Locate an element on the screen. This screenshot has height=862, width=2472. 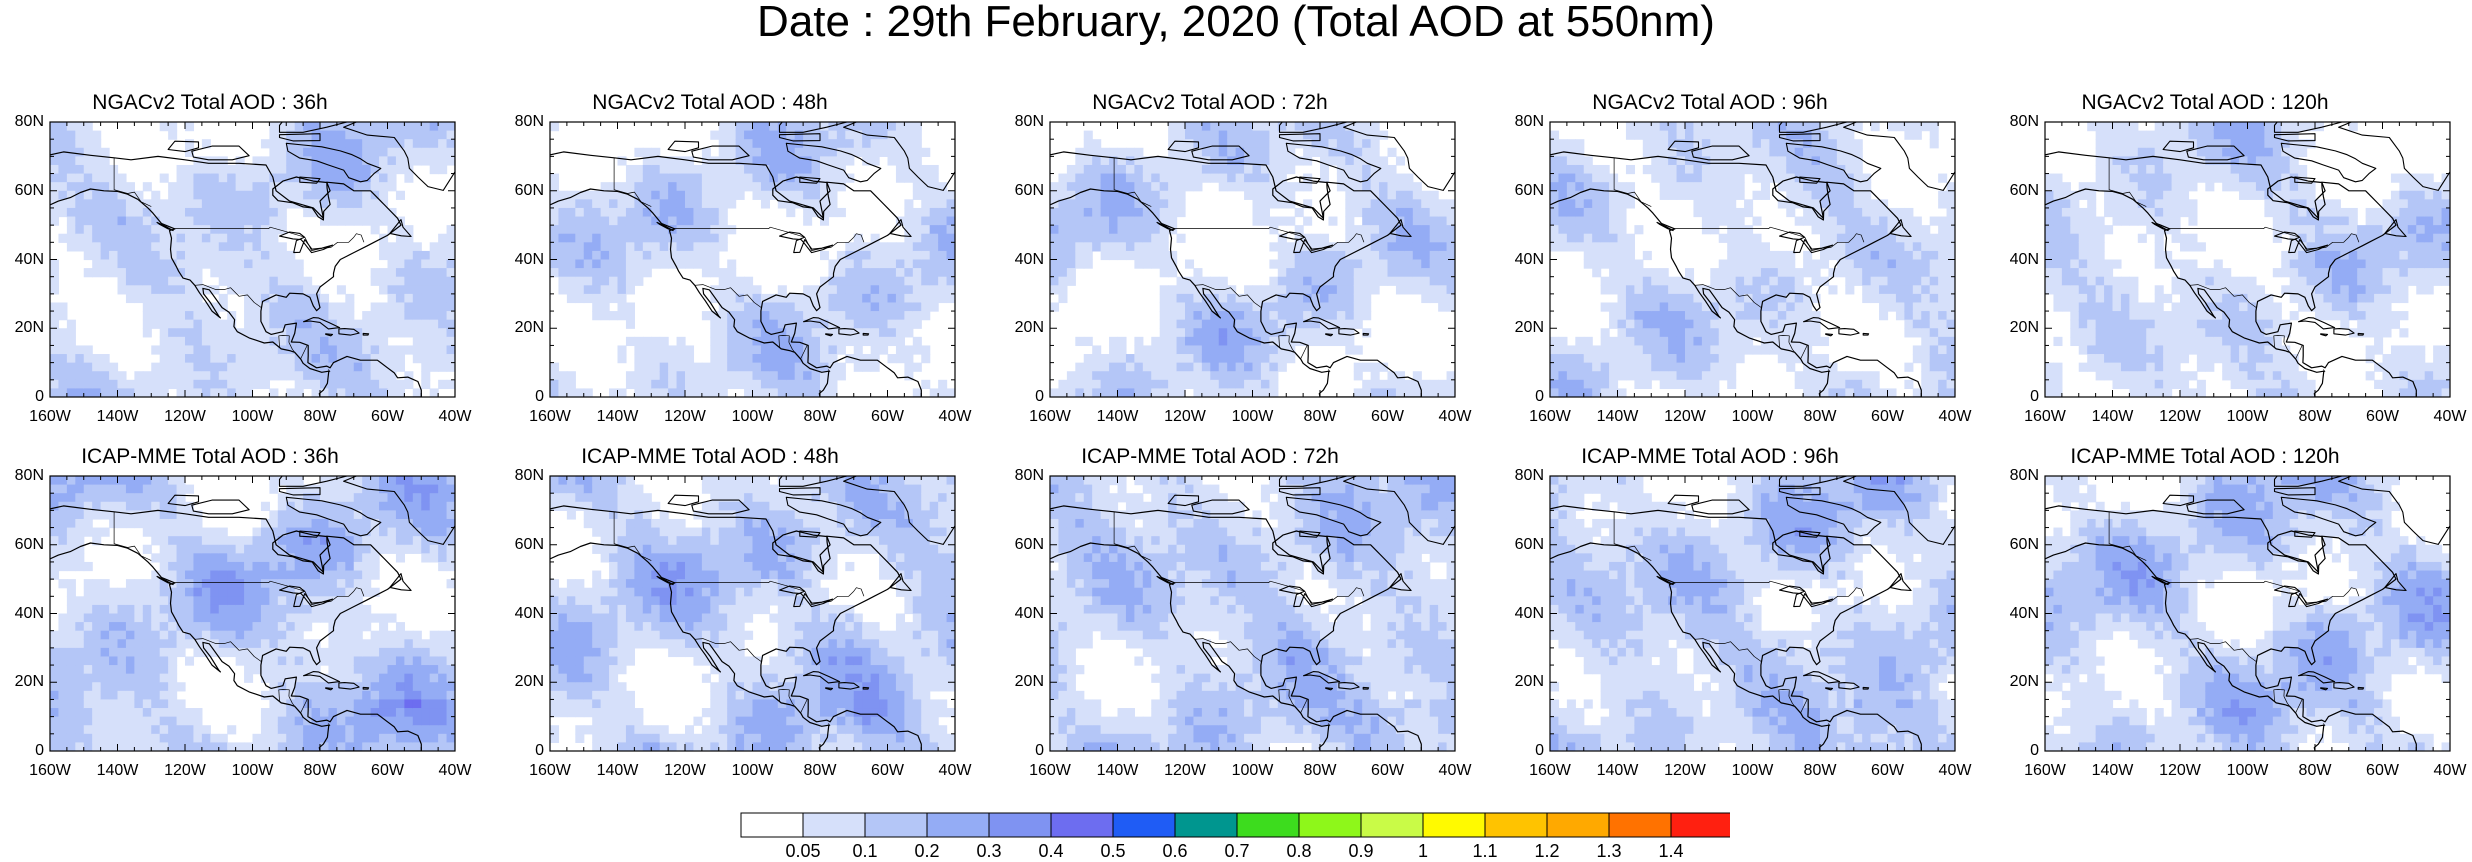
colorbar-swatches is located at coordinates (1237, 825).